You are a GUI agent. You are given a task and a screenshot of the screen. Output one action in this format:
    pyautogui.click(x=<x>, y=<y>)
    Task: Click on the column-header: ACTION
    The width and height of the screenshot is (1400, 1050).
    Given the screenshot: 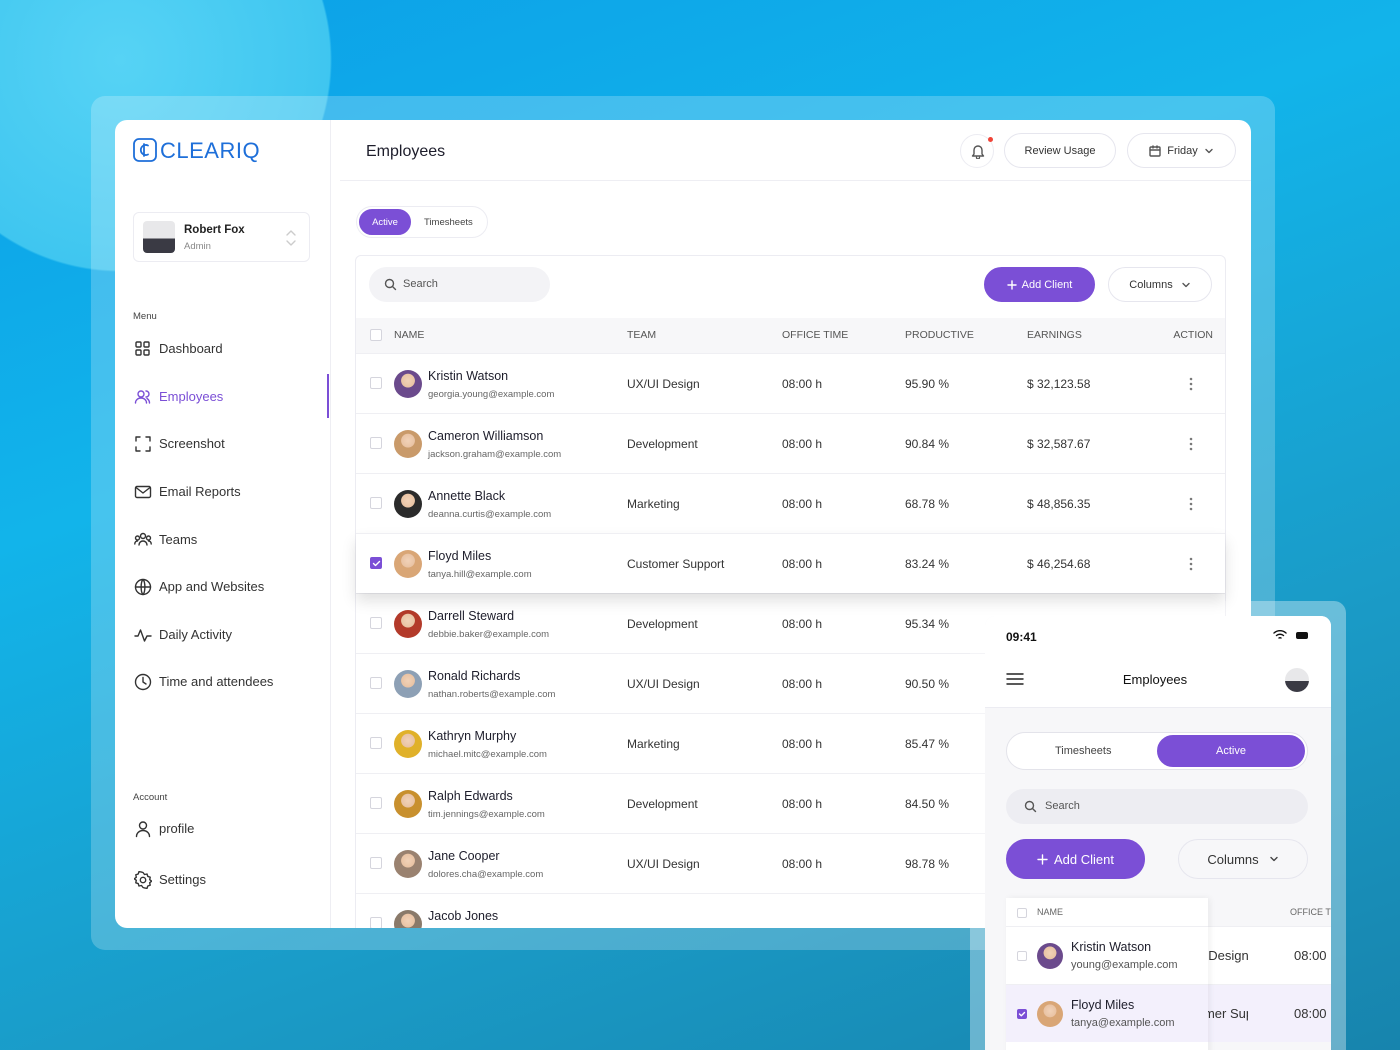 What is the action you would take?
    pyautogui.click(x=1193, y=335)
    